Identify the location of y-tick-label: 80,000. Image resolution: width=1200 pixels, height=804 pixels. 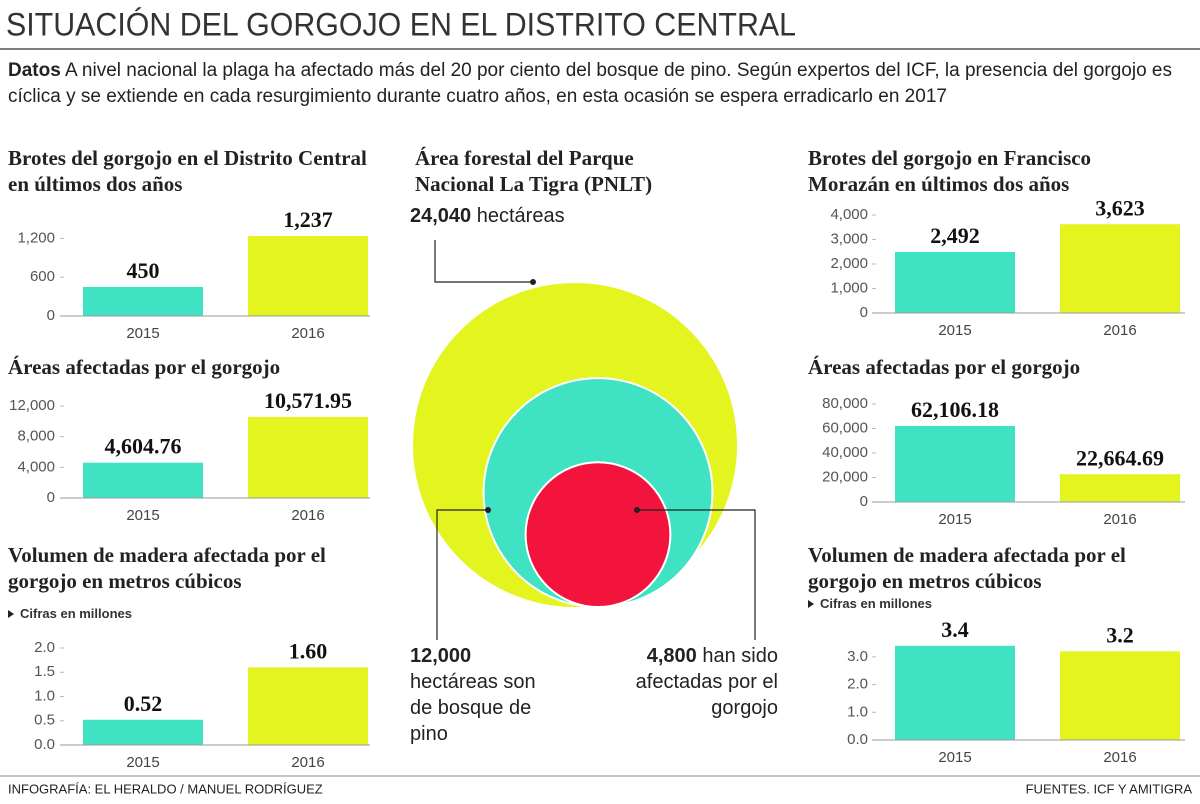
(845, 403).